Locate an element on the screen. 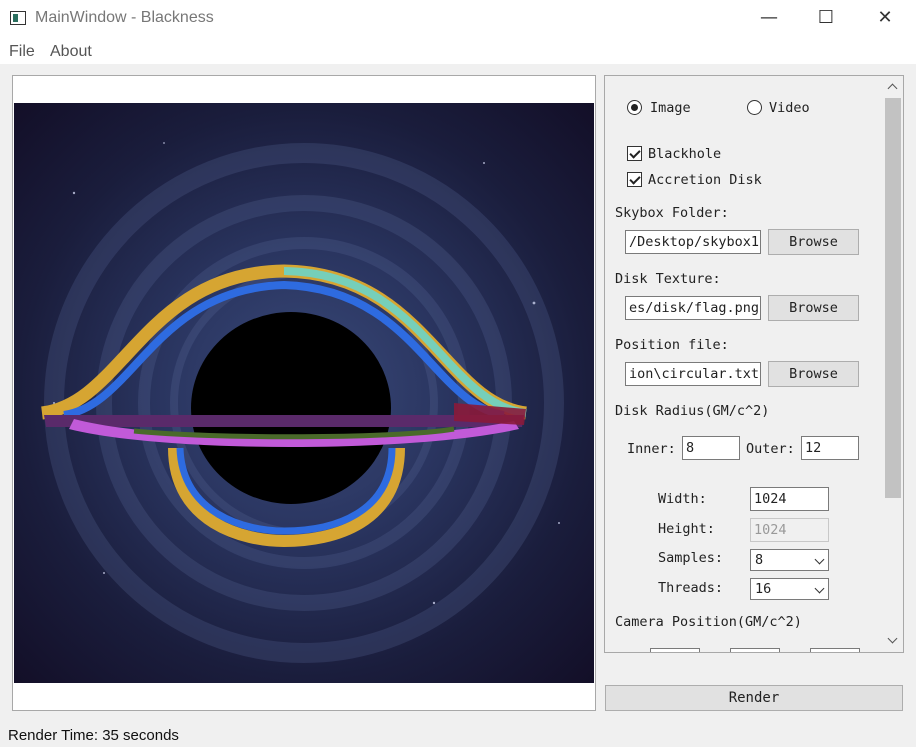 The width and height of the screenshot is (916, 747). skybox-browse-button: Browse is located at coordinates (813, 242).